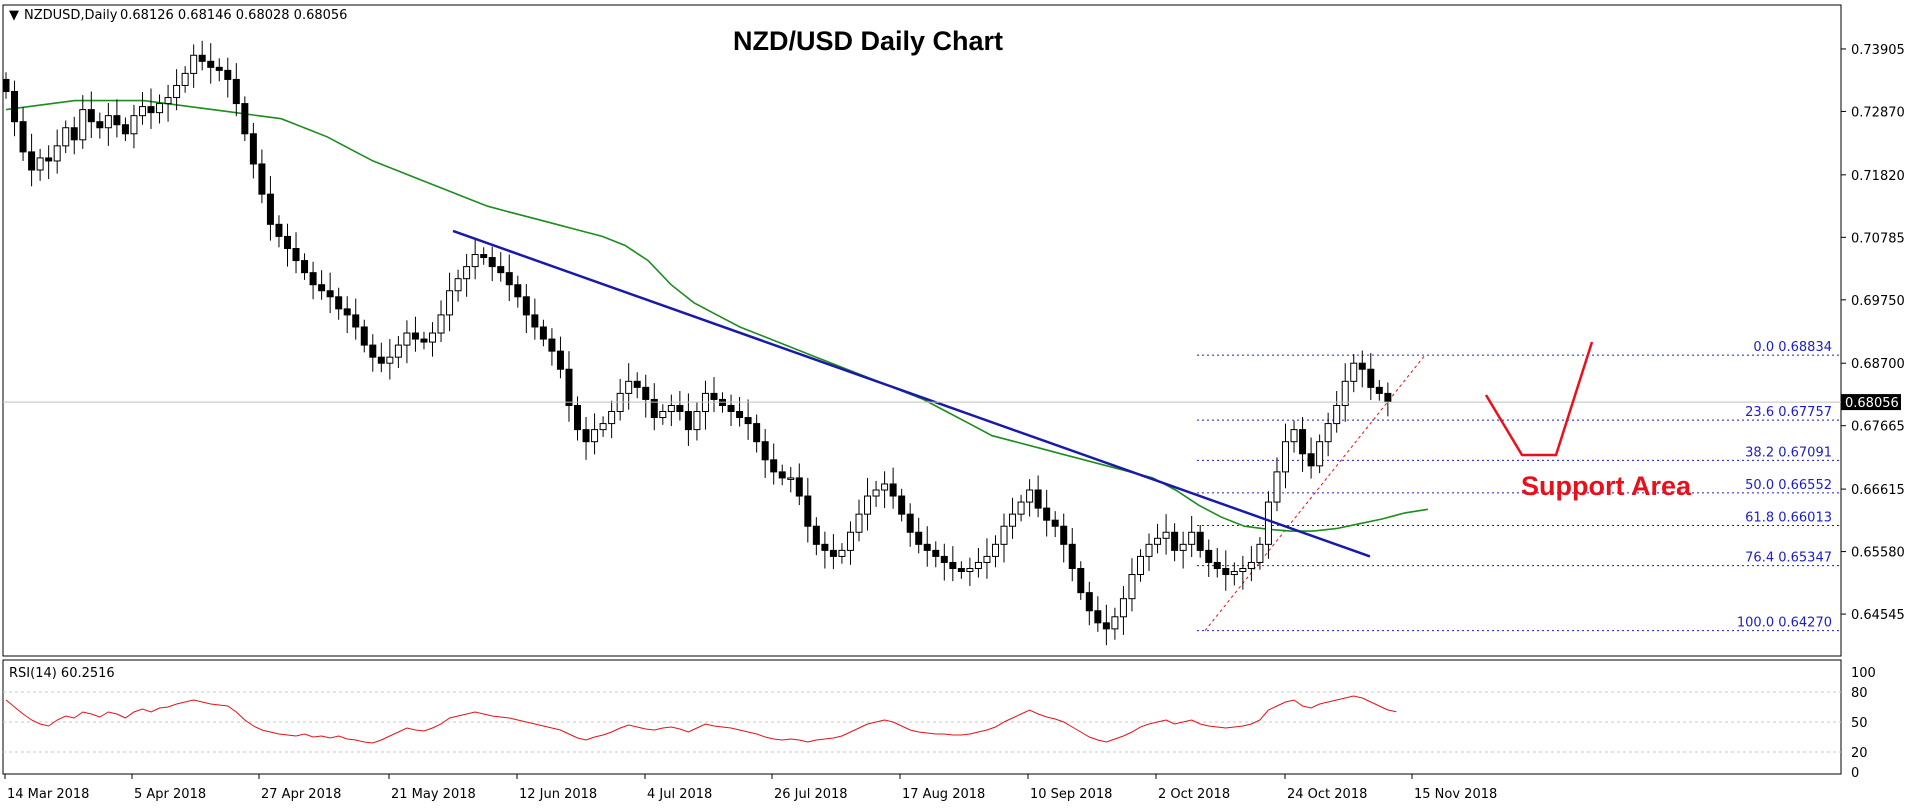 The image size is (1916, 811). Describe the element at coordinates (1878, 364) in the screenshot. I see `y-tick-label: 0.68700` at that location.